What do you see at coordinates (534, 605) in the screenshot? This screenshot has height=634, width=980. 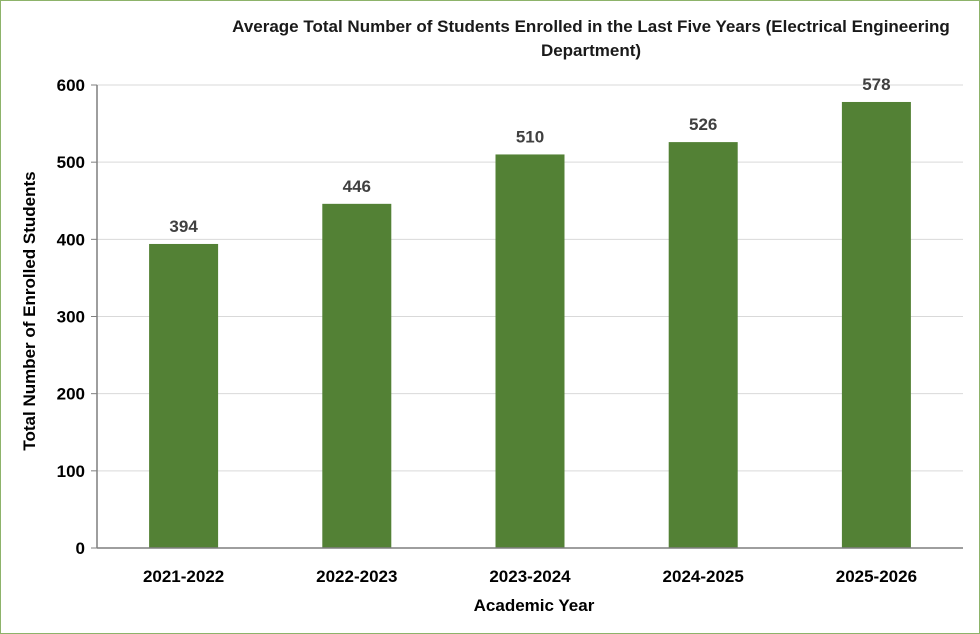 I see `x-axis-title: Academic Year` at bounding box center [534, 605].